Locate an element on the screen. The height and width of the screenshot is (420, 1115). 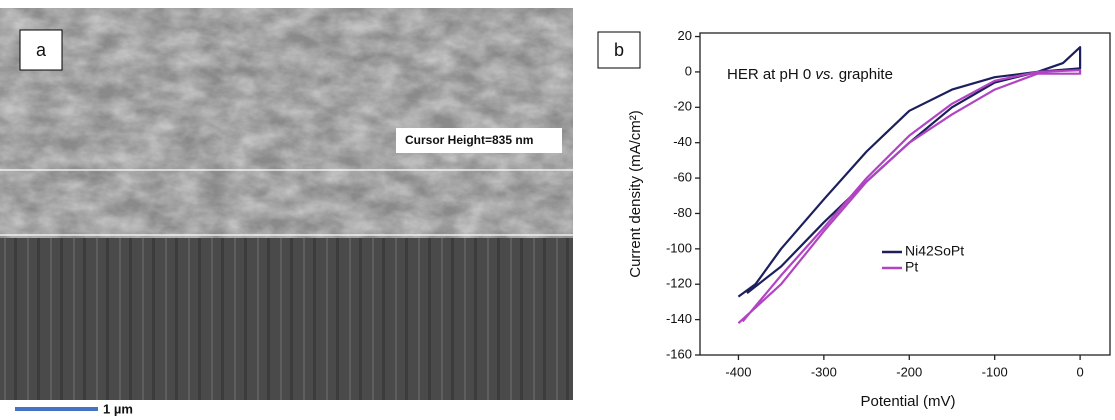
y-tick-label: -120 is located at coordinates (679, 283).